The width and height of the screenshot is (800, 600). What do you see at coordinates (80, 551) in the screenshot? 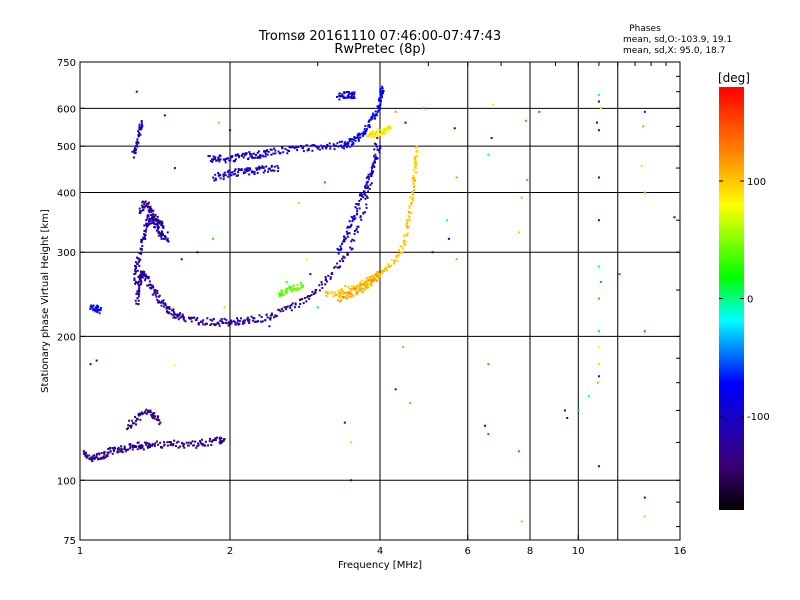
I see `x-tick-label: 1` at bounding box center [80, 551].